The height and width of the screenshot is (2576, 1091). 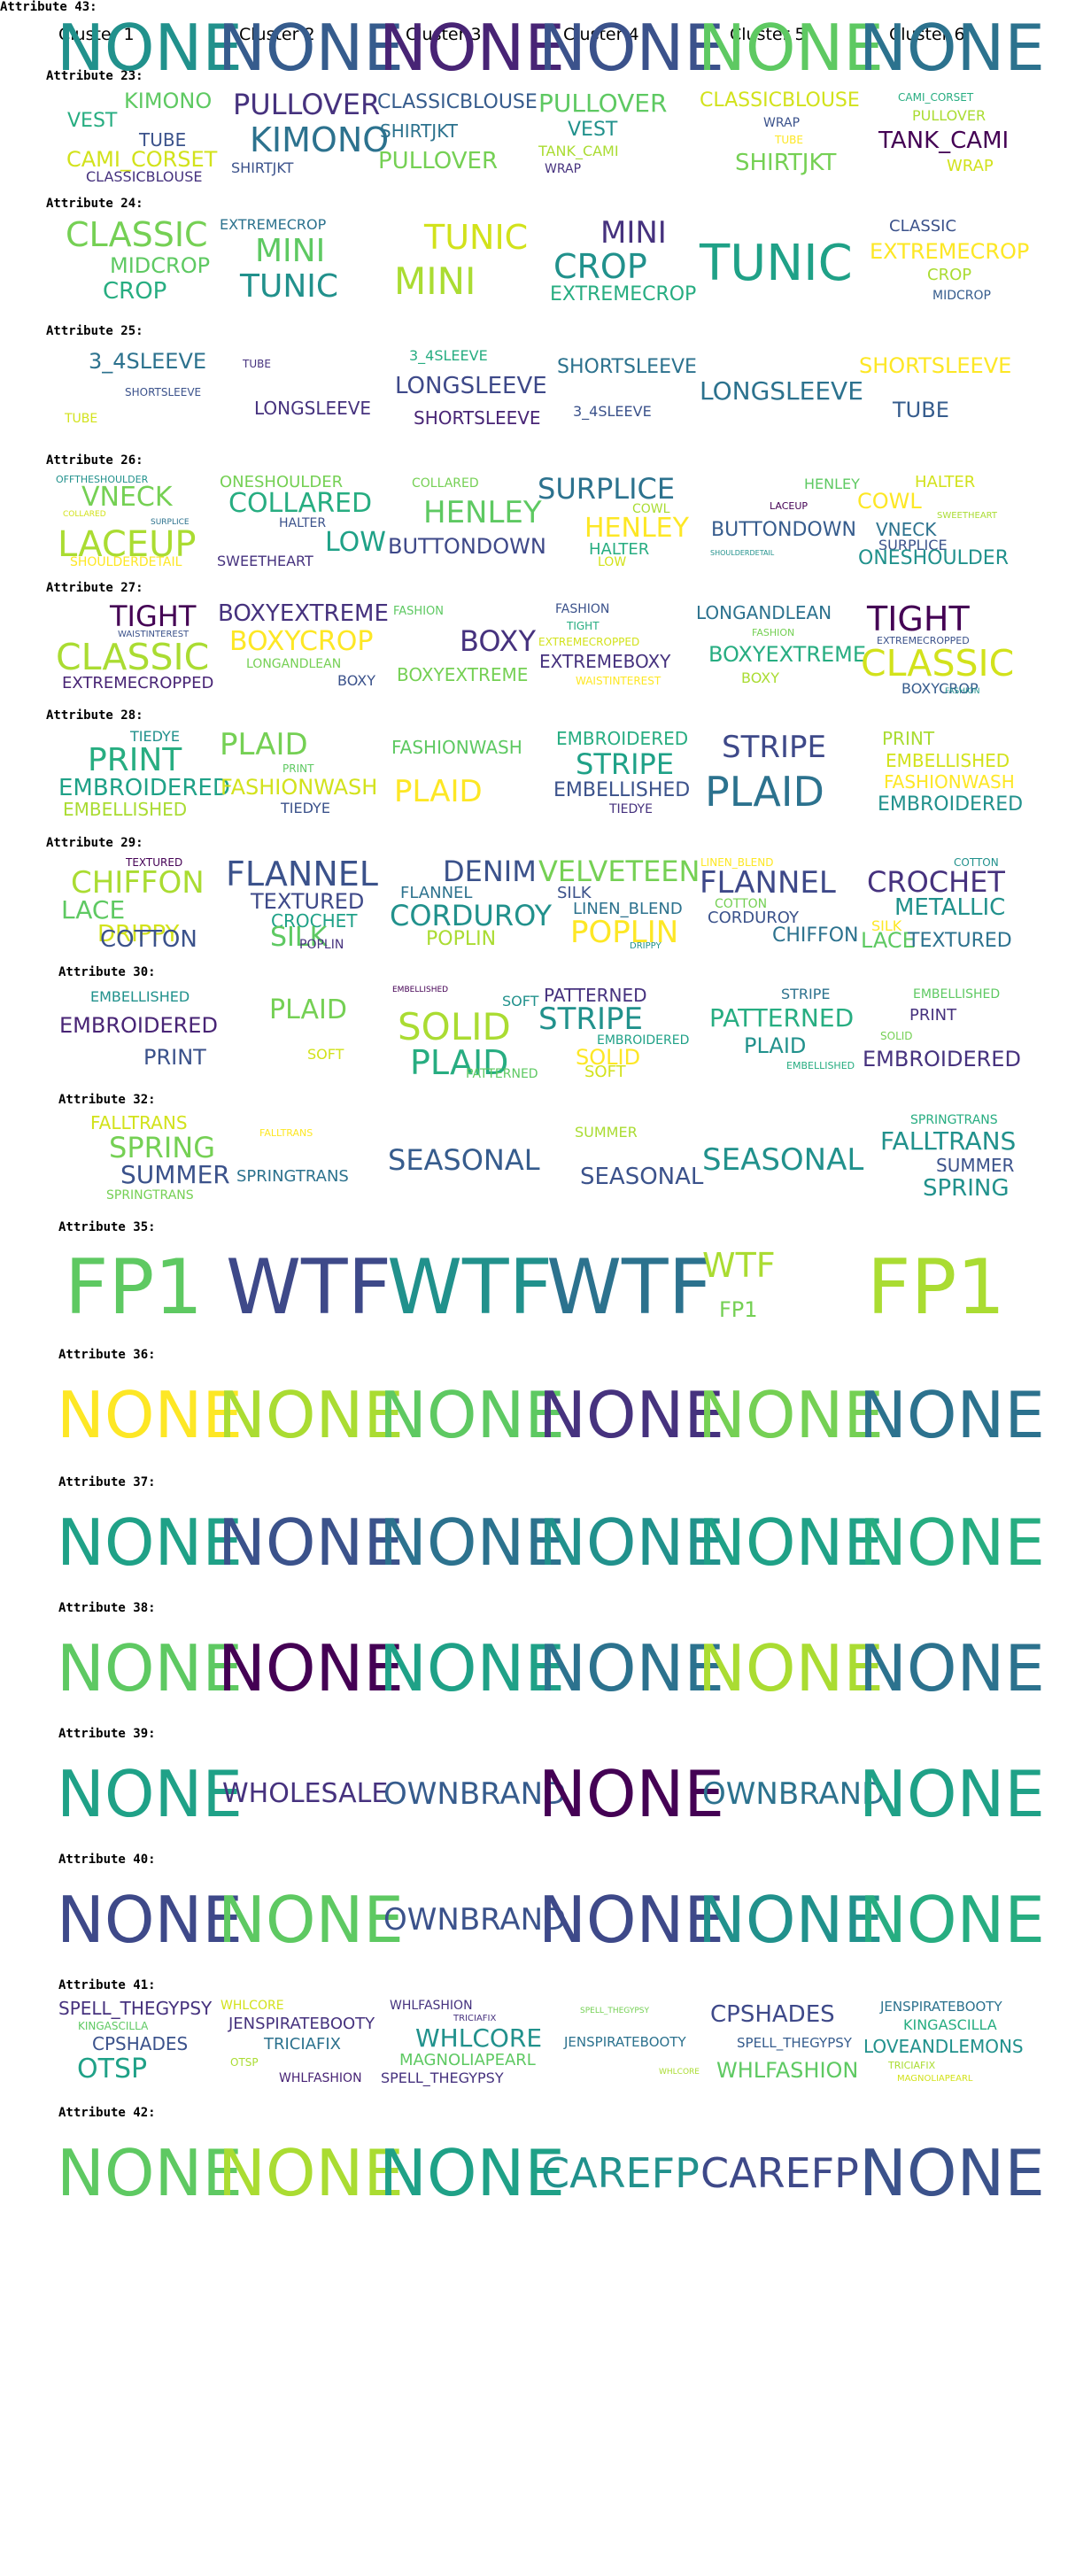 I want to click on word-cloud-cluster-5: LONGANDLEAN FASHION BOXYEXTREME BOXY, so click(x=781, y=648).